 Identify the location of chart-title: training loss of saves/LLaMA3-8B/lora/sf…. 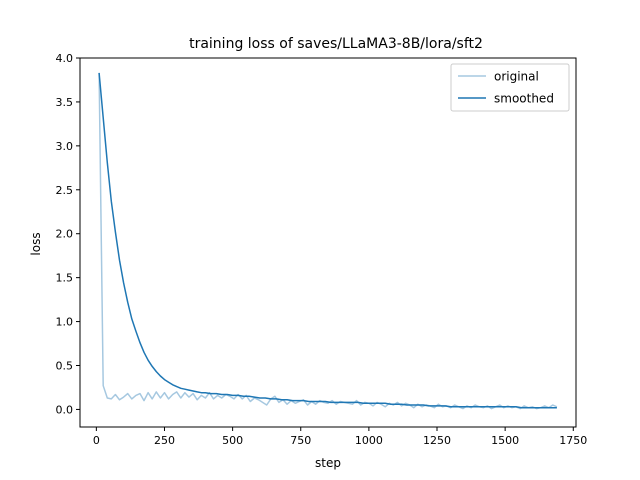
(336, 44).